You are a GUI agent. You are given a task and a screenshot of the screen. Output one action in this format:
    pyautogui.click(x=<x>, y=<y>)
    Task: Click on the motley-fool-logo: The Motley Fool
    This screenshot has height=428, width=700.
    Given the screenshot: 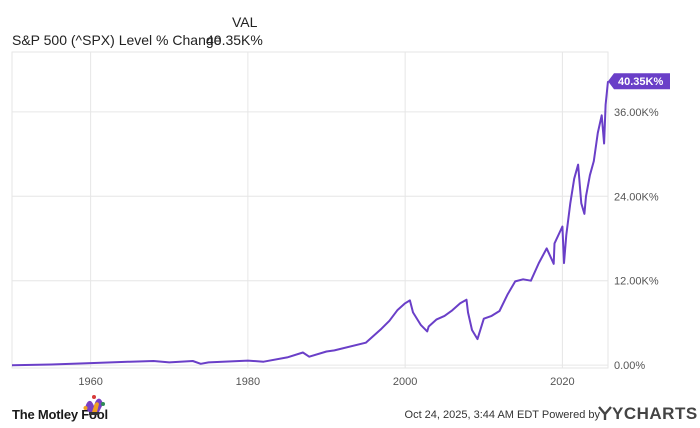 What is the action you would take?
    pyautogui.click(x=60, y=414)
    